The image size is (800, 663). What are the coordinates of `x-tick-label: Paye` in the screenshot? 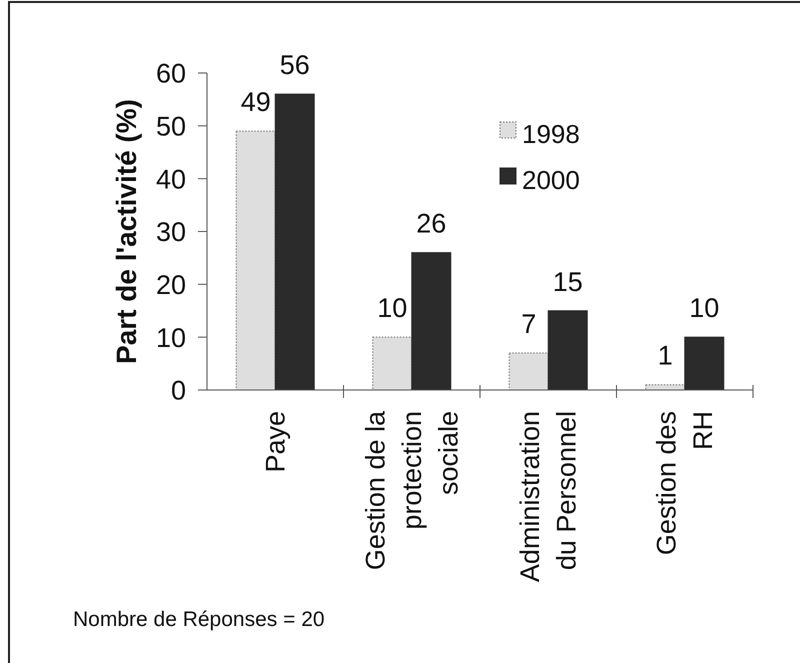 It's located at (275, 442).